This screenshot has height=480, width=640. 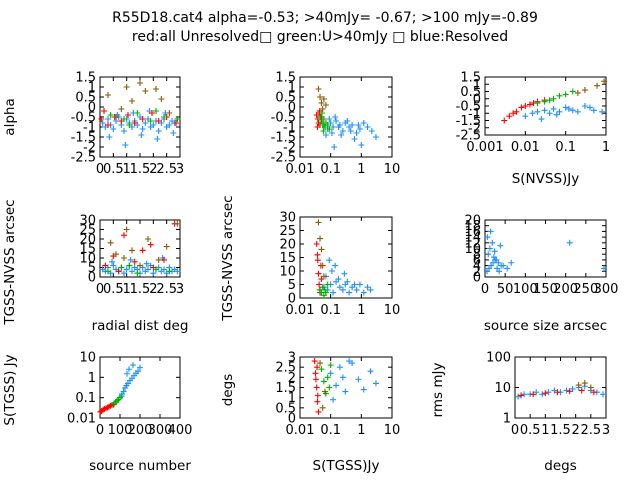 What do you see at coordinates (87, 230) in the screenshot?
I see `y-tick-label: 25` at bounding box center [87, 230].